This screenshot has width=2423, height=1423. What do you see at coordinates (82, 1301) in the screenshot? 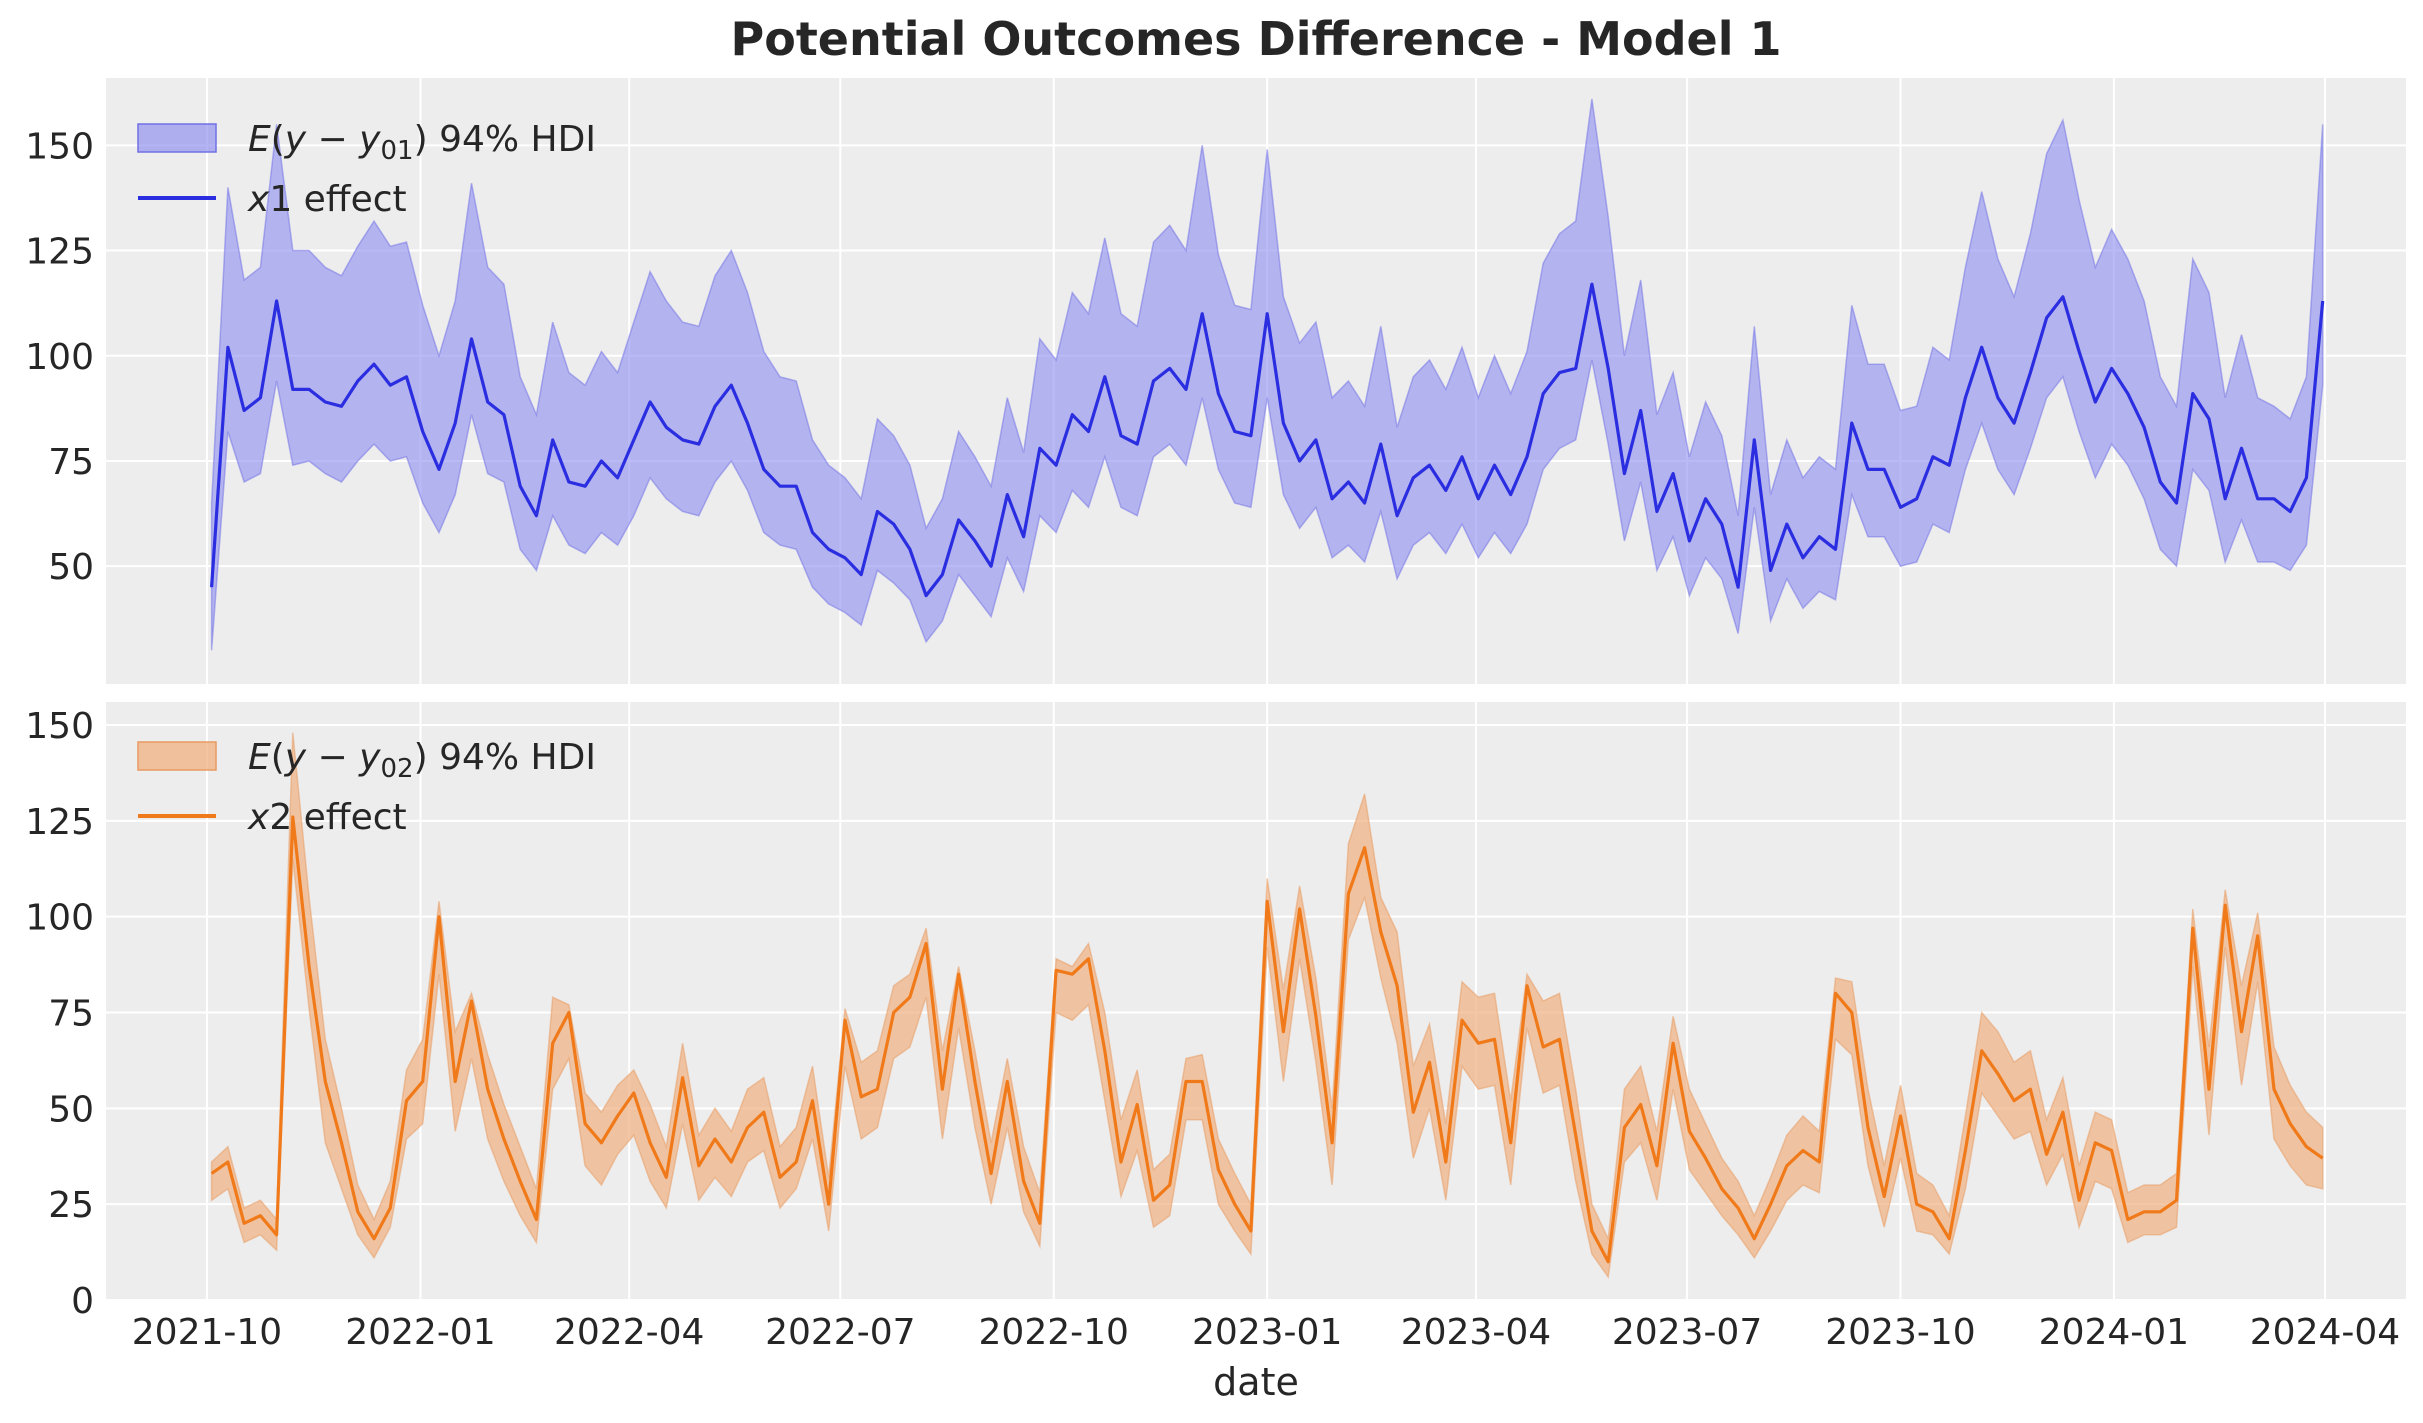
I see `bottom-y-tick-0: 0` at bounding box center [82, 1301].